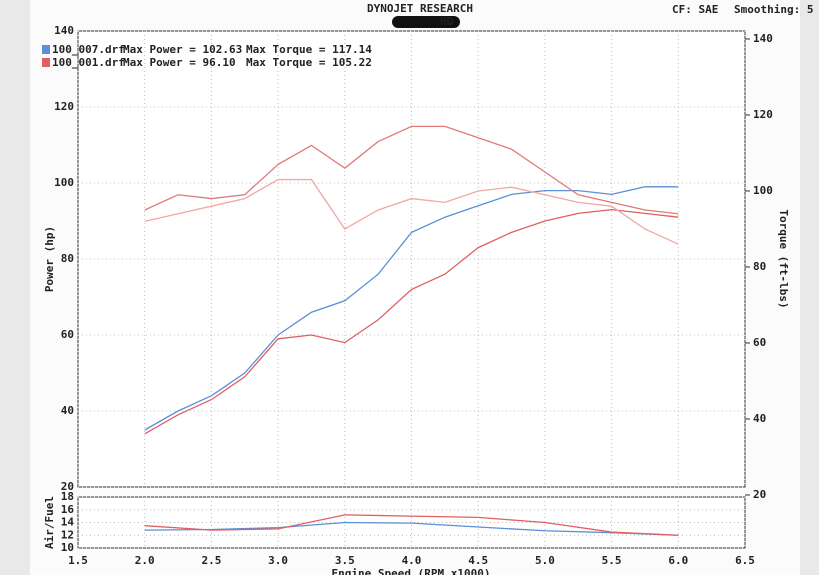 This screenshot has height=575, width=819. Describe the element at coordinates (88, 62) in the screenshot. I see `legend-name: 100_001.drf` at that location.